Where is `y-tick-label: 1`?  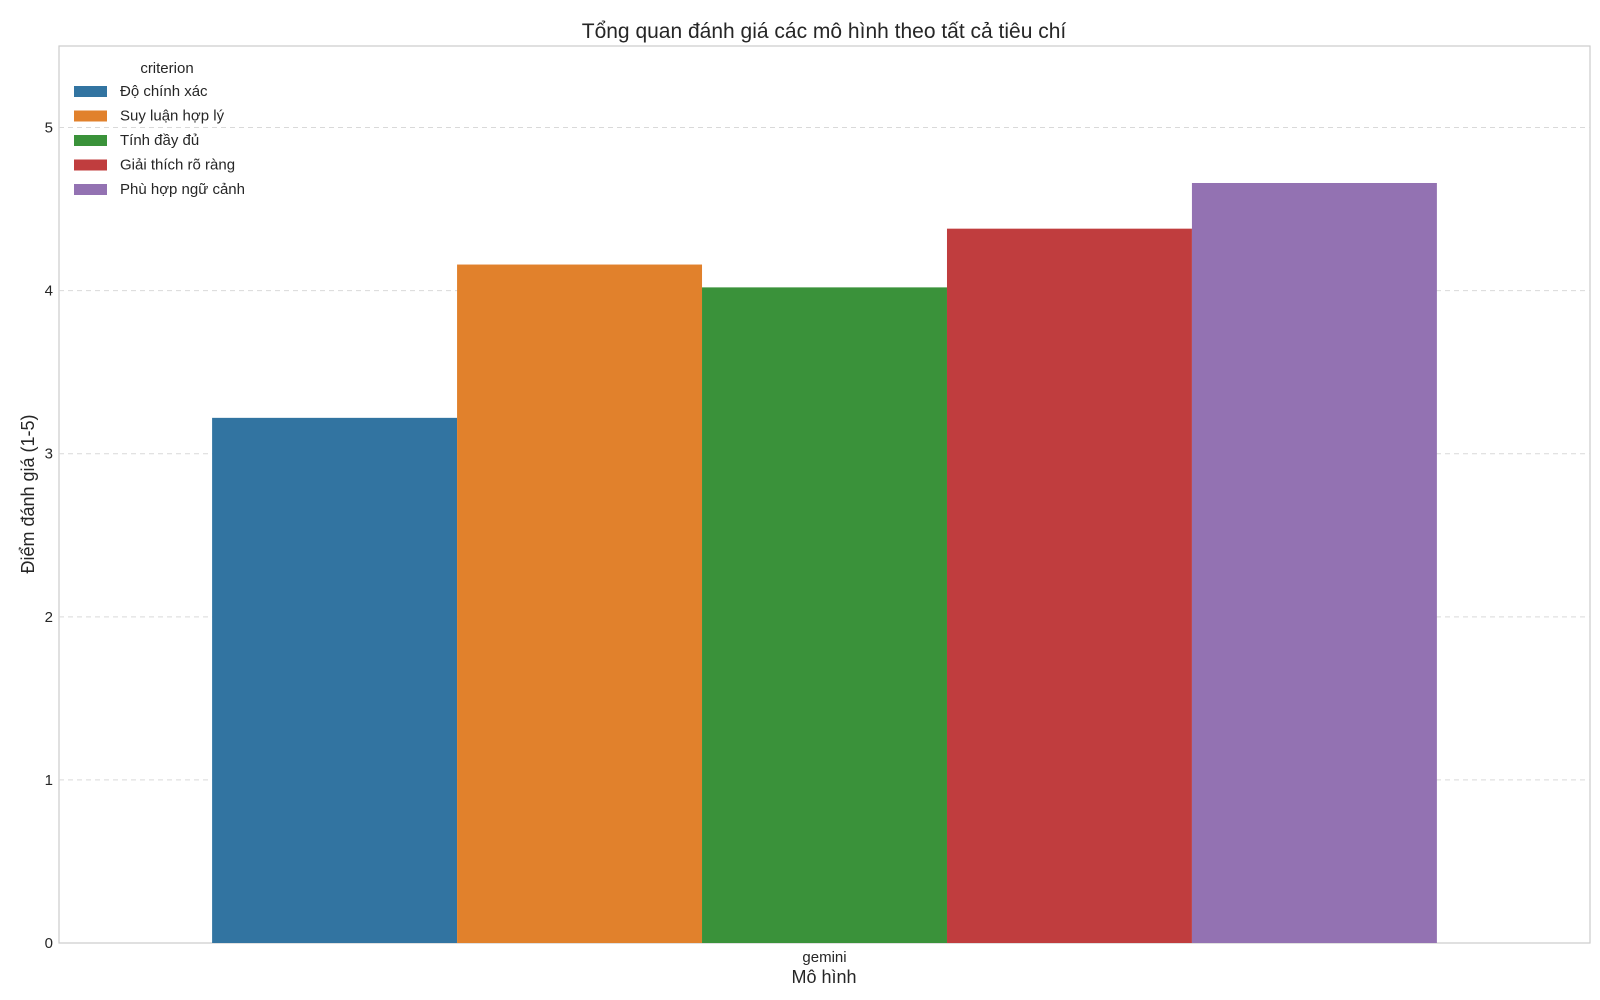 y-tick-label: 1 is located at coordinates (49, 780).